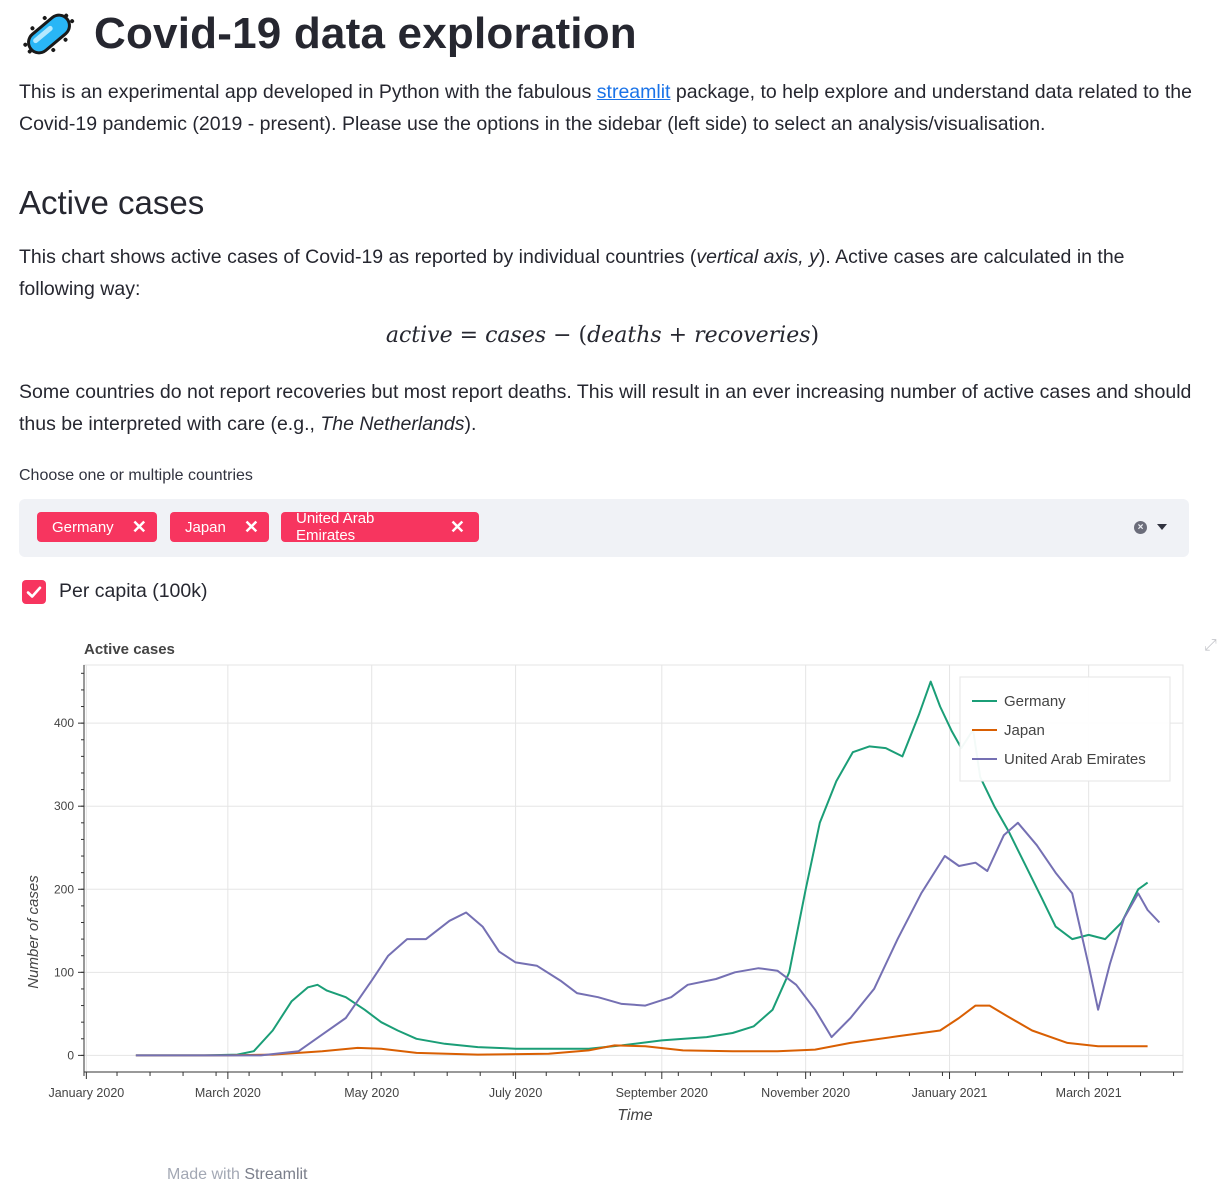 The height and width of the screenshot is (1190, 1225). Describe the element at coordinates (392, 424) in the screenshot. I see `caveat-emphasis: The Netherlands` at that location.